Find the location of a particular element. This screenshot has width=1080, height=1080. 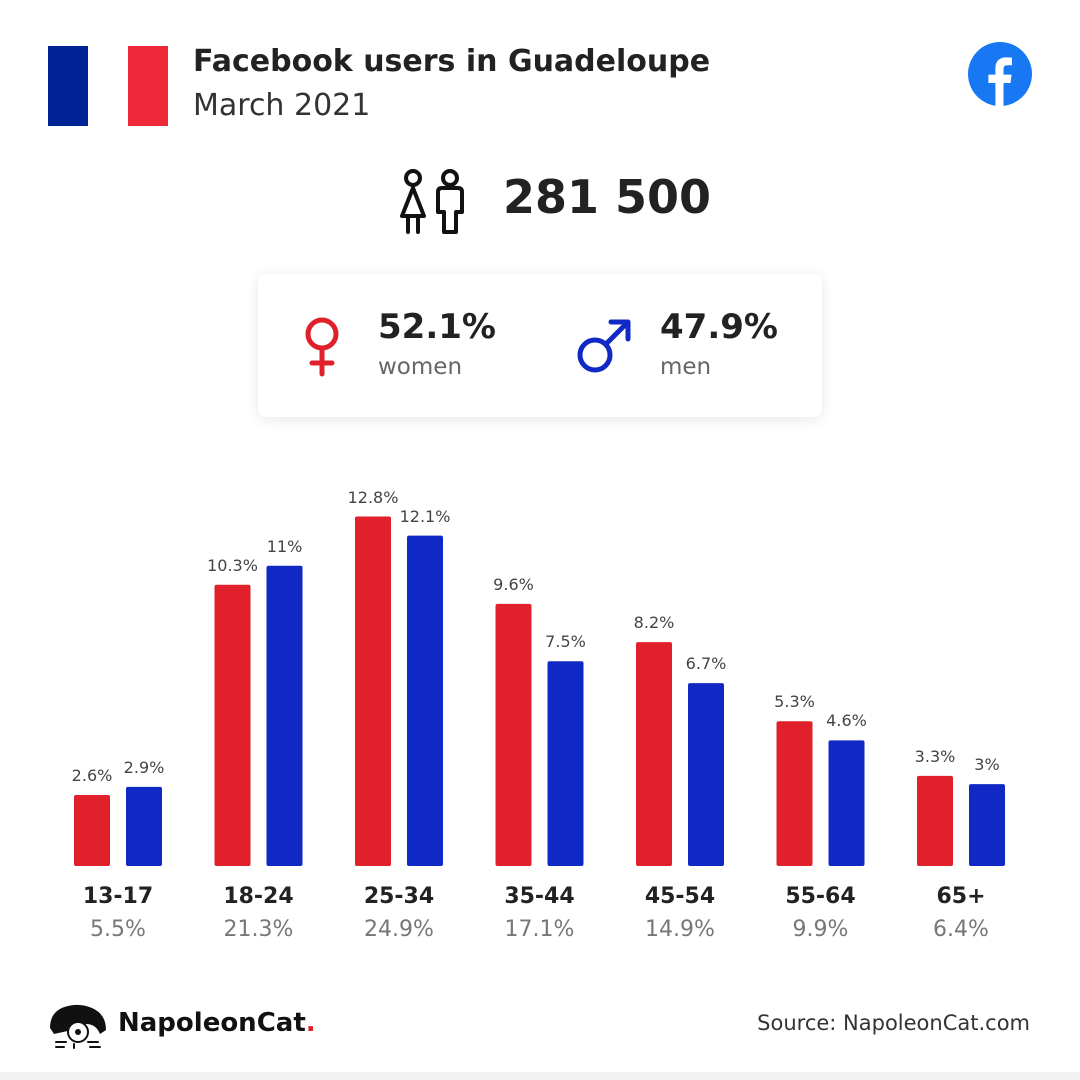

bar-value-label: 6.7% is located at coordinates (706, 664).